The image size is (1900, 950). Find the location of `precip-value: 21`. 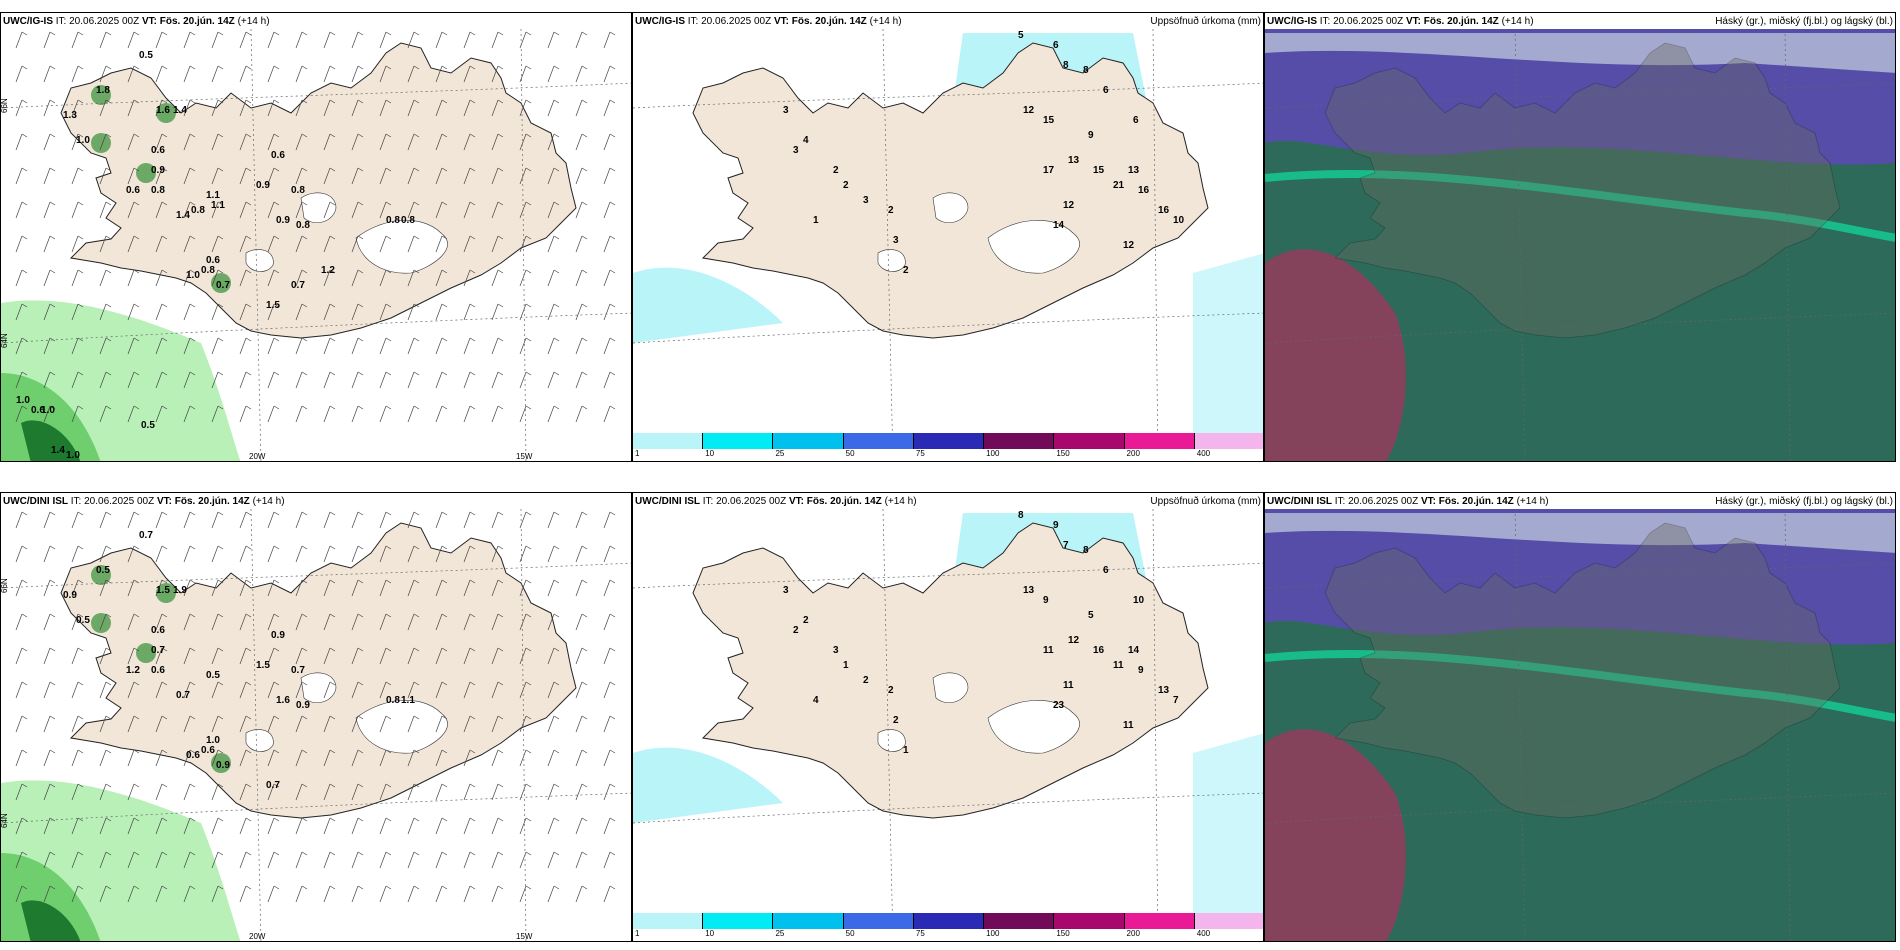

precip-value: 21 is located at coordinates (1119, 185).